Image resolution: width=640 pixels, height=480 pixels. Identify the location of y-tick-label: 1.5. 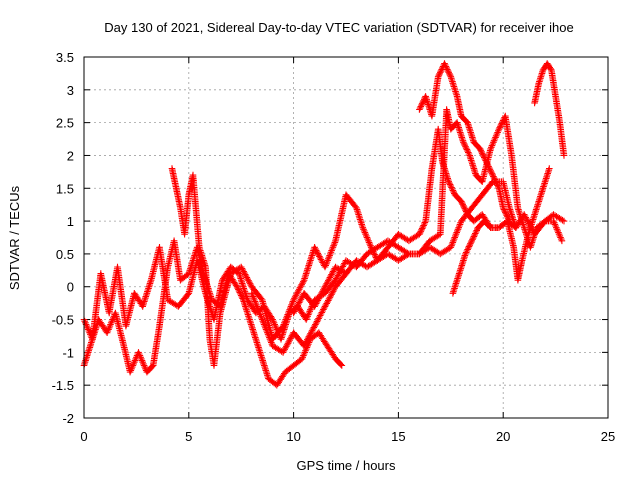
(65, 188).